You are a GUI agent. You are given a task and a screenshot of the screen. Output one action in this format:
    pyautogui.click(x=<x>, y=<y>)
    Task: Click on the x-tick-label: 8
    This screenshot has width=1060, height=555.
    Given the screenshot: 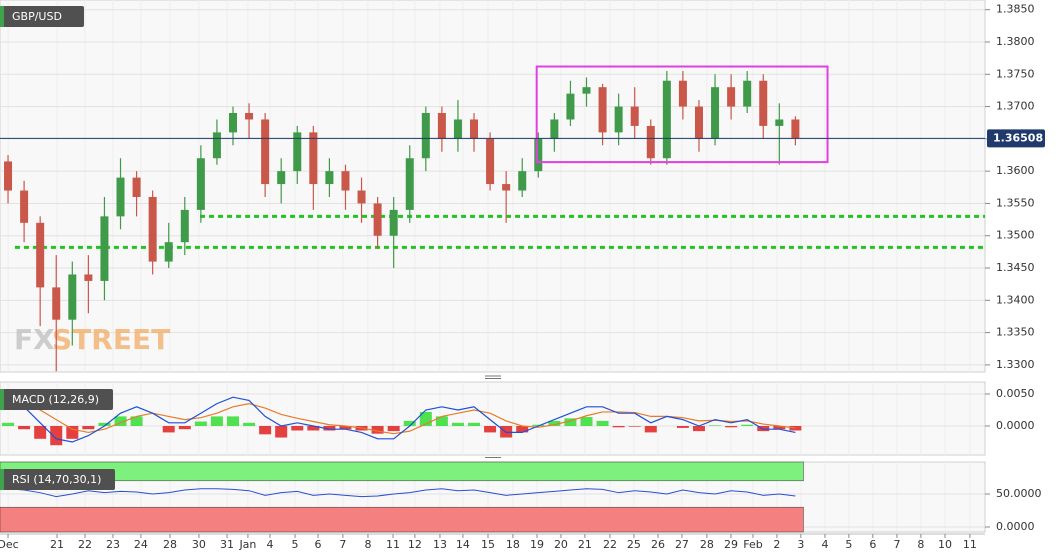 What is the action you would take?
    pyautogui.click(x=367, y=544)
    